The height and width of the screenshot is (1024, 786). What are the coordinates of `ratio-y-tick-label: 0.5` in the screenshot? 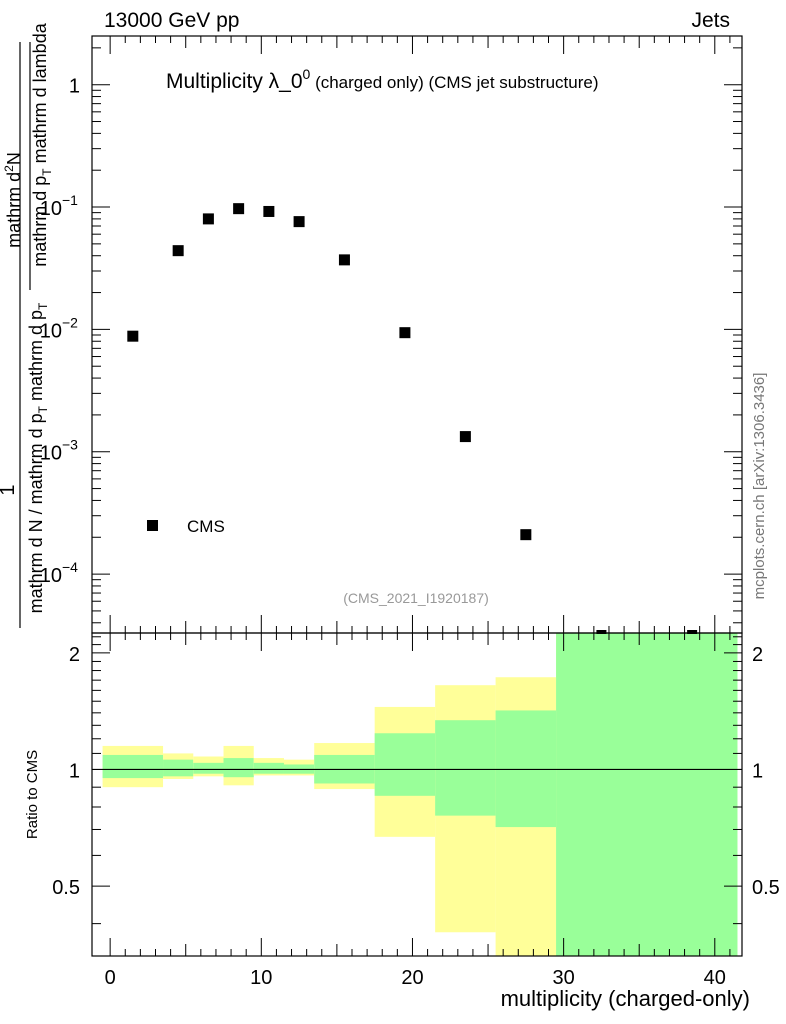 It's located at (66, 888).